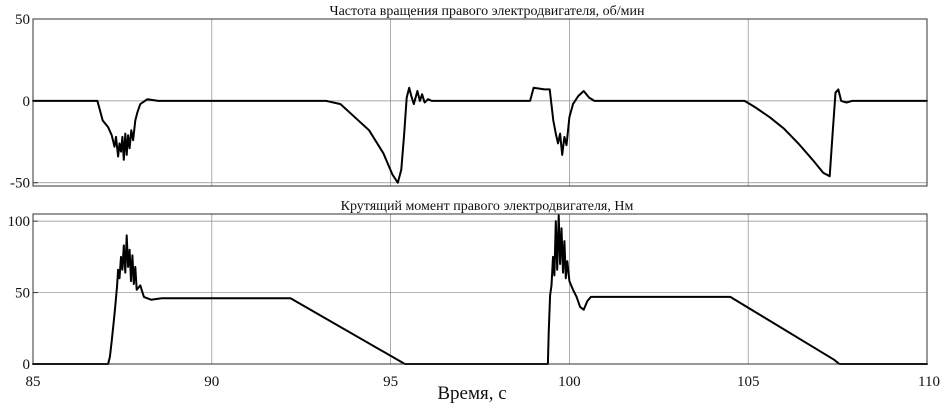  I want to click on time-axis-label: Время, с, so click(471, 393).